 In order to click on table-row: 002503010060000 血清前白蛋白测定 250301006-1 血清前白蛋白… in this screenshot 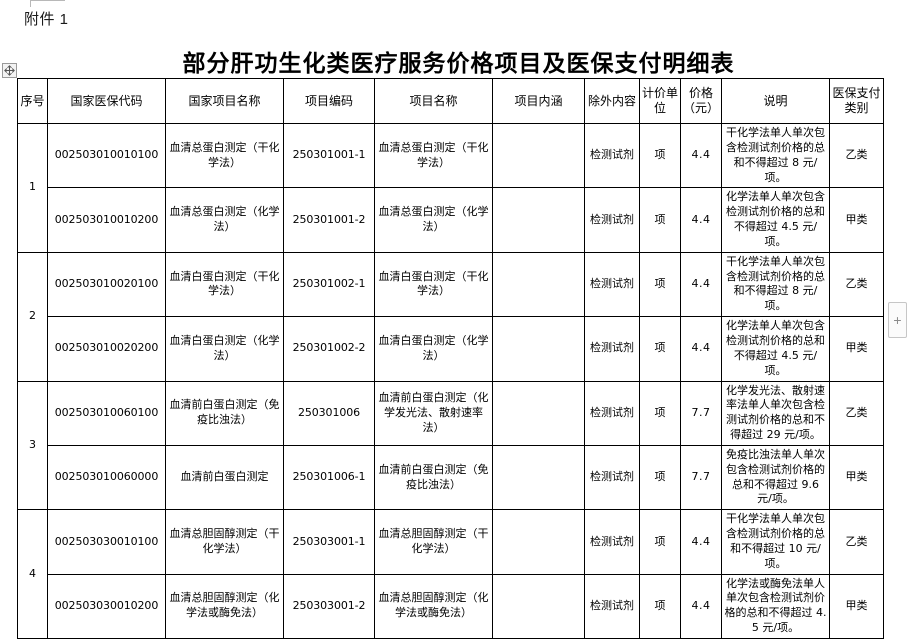, I will do `click(451, 477)`.